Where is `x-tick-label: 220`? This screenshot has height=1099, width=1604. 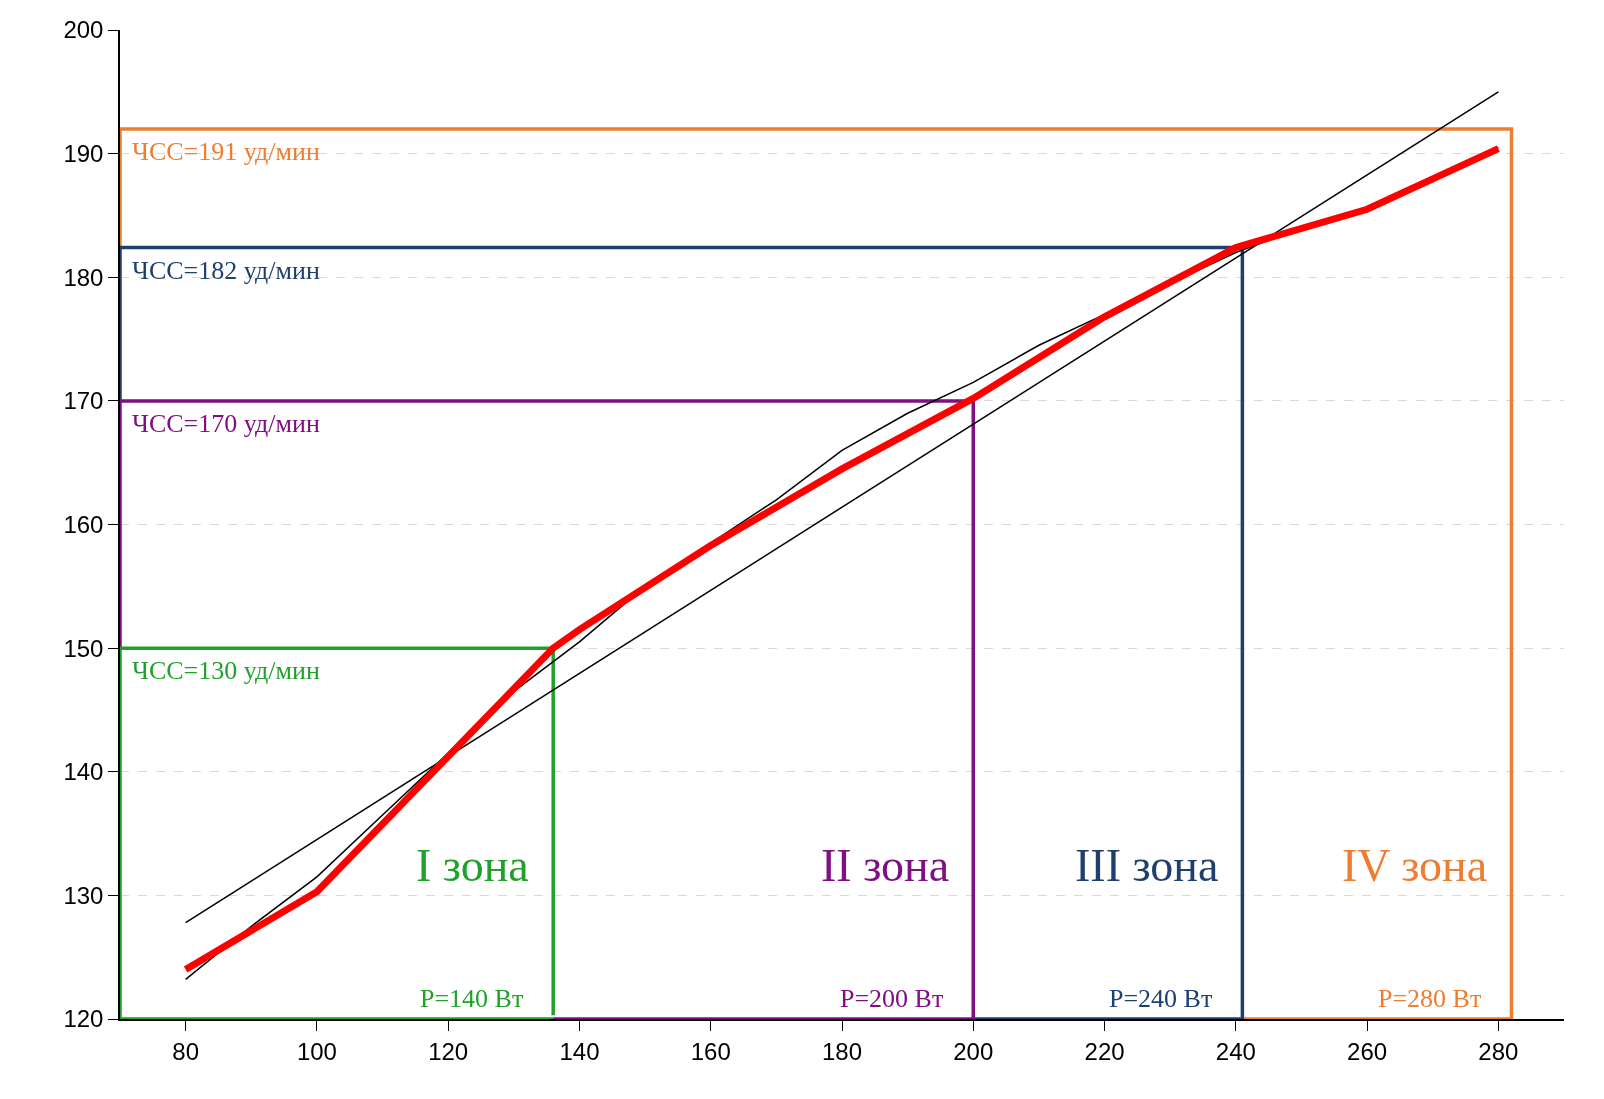 x-tick-label: 220 is located at coordinates (1104, 1051).